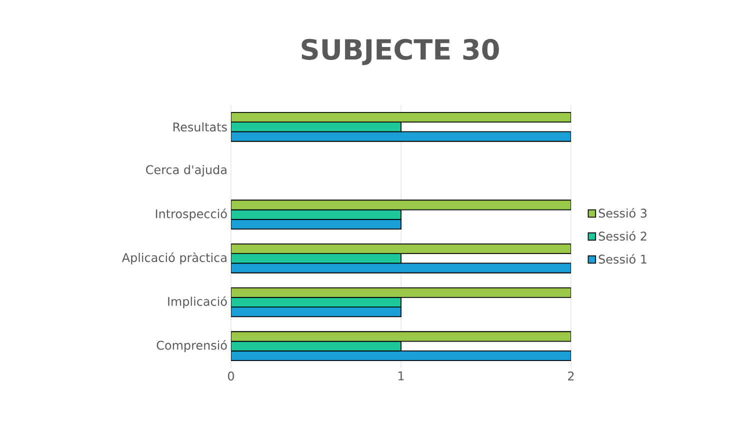  Describe the element at coordinates (191, 214) in the screenshot. I see `y-tick-label: Introspecció` at that location.